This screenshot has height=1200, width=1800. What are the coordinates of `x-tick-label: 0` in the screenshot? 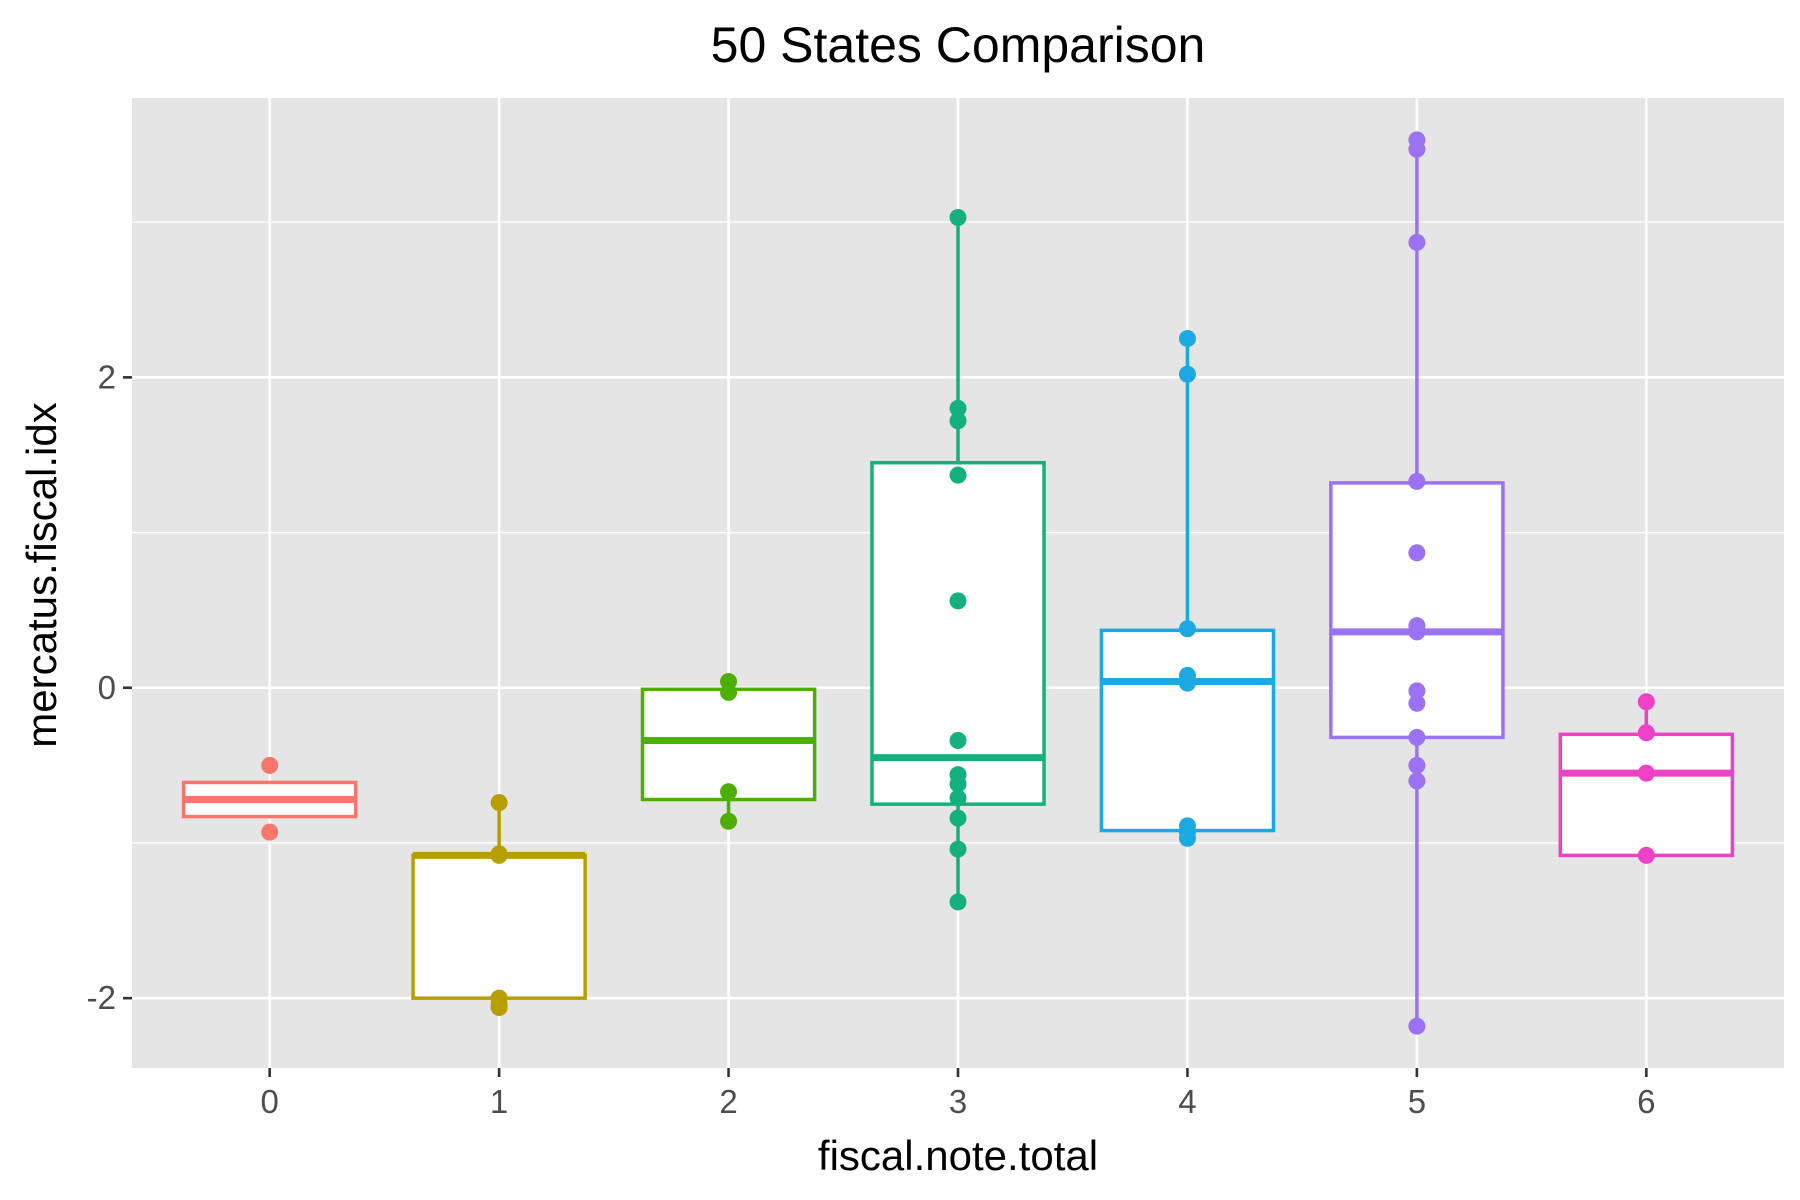 It's located at (269, 1101).